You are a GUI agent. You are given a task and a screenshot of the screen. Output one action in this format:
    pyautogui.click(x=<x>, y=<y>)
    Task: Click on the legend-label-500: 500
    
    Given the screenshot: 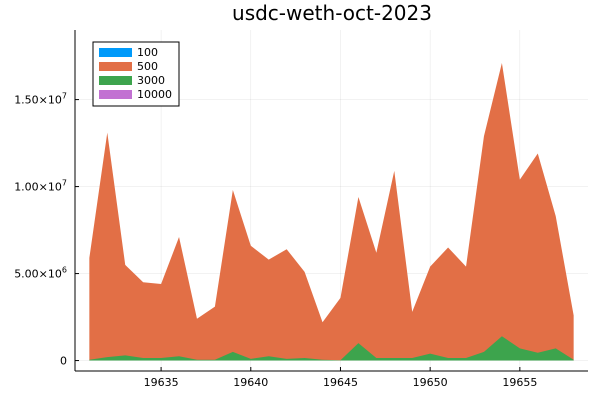 What is the action you would take?
    pyautogui.click(x=147, y=66)
    